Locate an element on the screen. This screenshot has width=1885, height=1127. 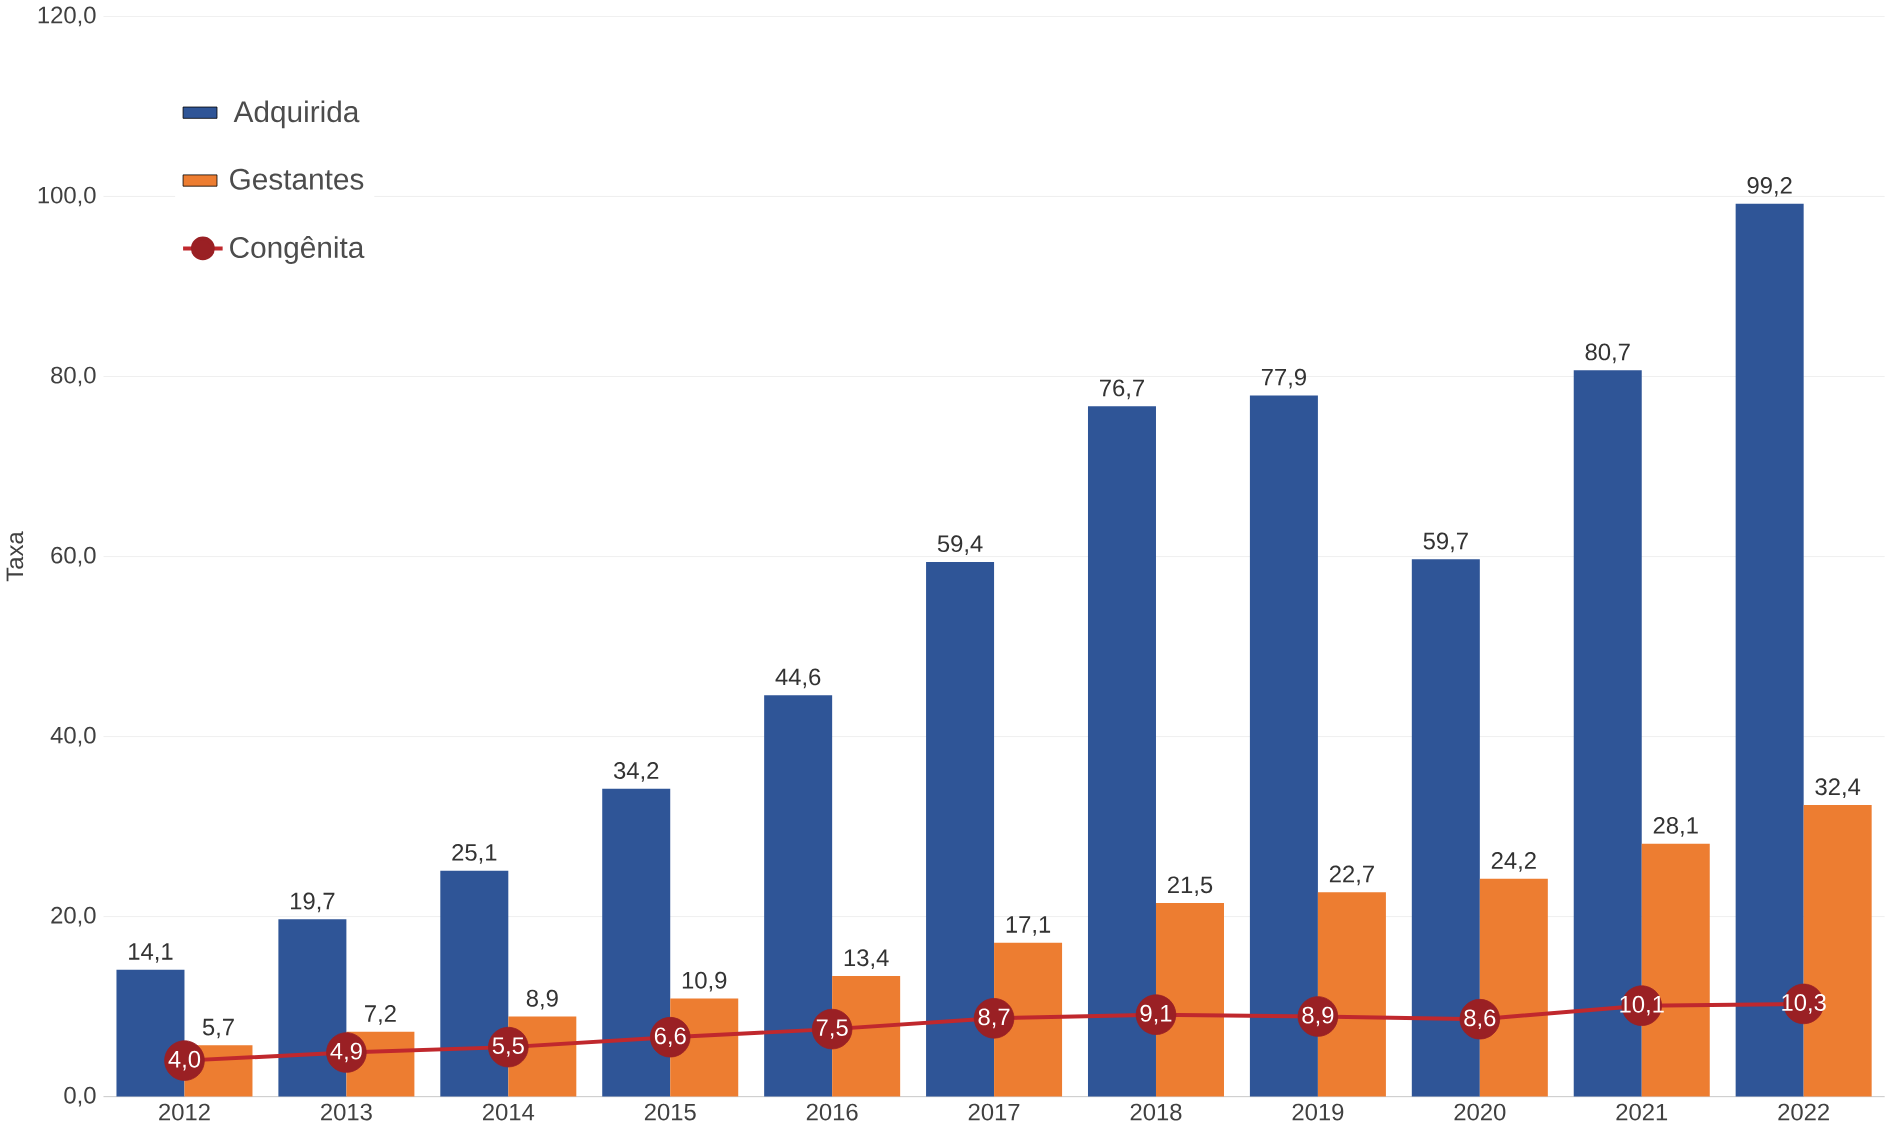
data-label: 59,7 is located at coordinates (1445, 542).